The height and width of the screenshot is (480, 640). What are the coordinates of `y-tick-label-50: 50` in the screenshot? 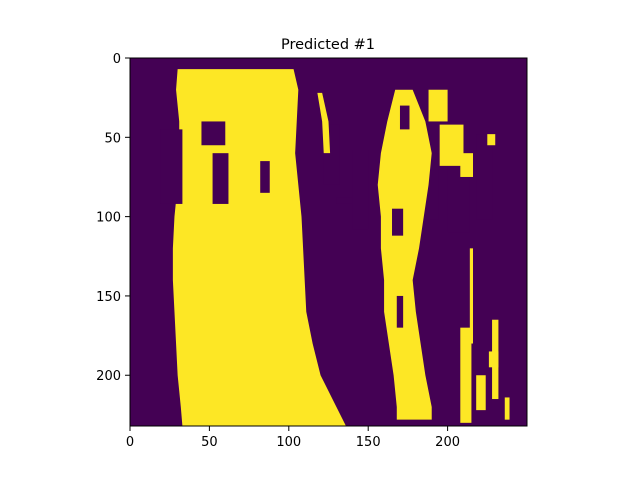 It's located at (112, 138).